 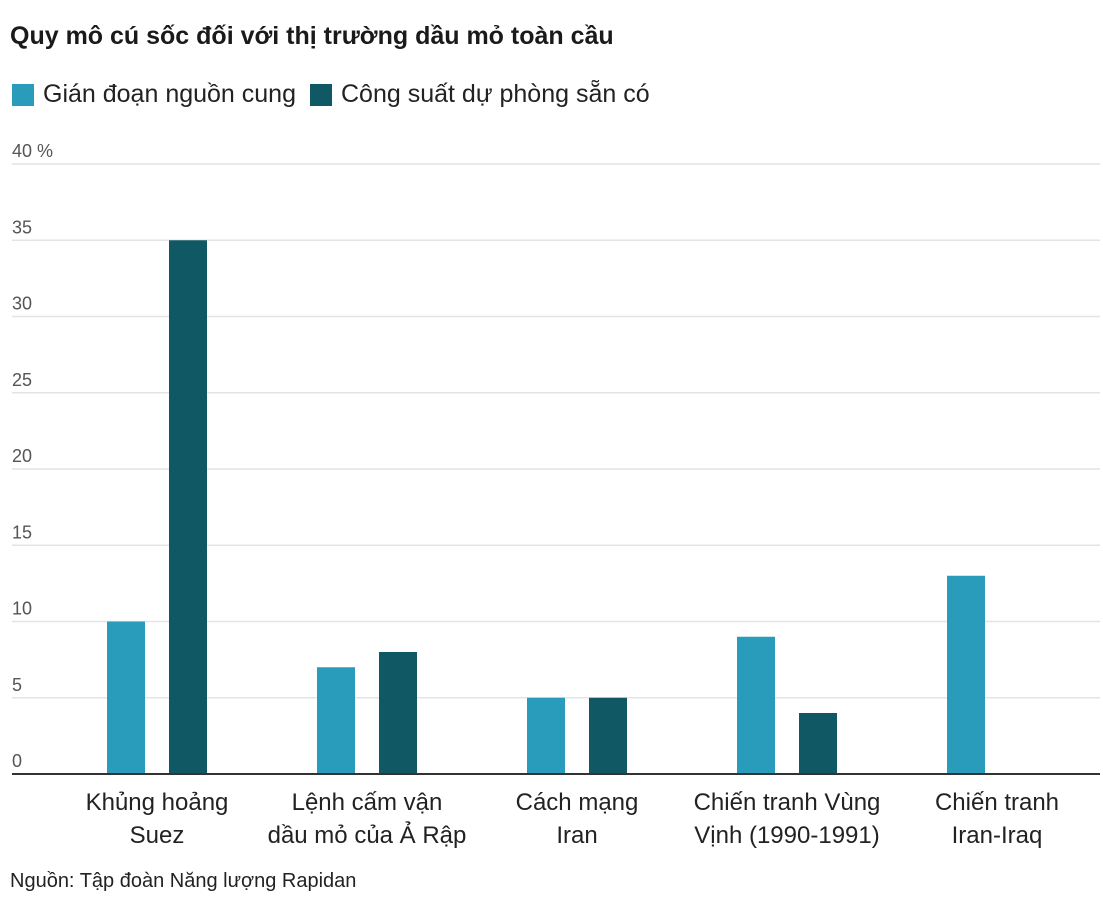 What do you see at coordinates (22, 609) in the screenshot?
I see `y-tick-label: 10` at bounding box center [22, 609].